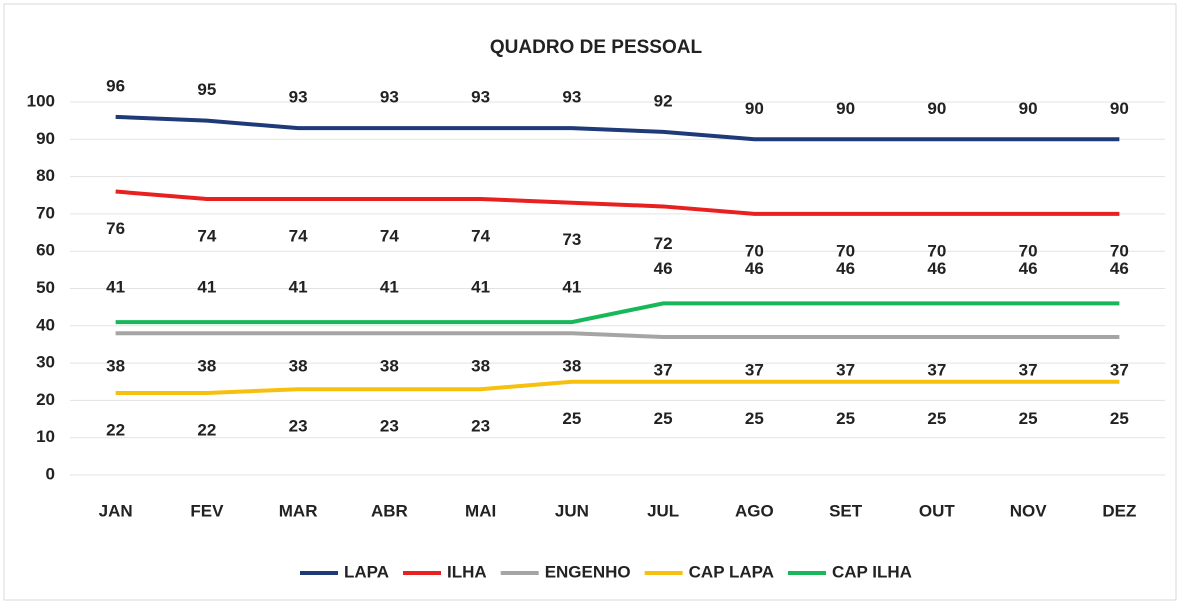 This screenshot has height=605, width=1182. I want to click on x-tick-label: SET, so click(846, 510).